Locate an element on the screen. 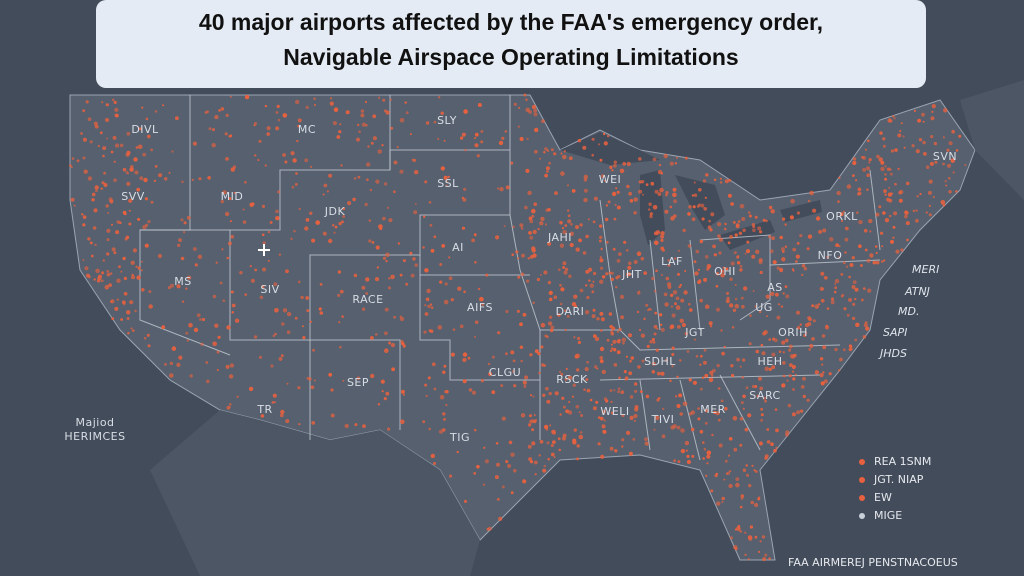 This screenshot has height=576, width=1024. east-label: JHDS is located at coordinates (892, 353).